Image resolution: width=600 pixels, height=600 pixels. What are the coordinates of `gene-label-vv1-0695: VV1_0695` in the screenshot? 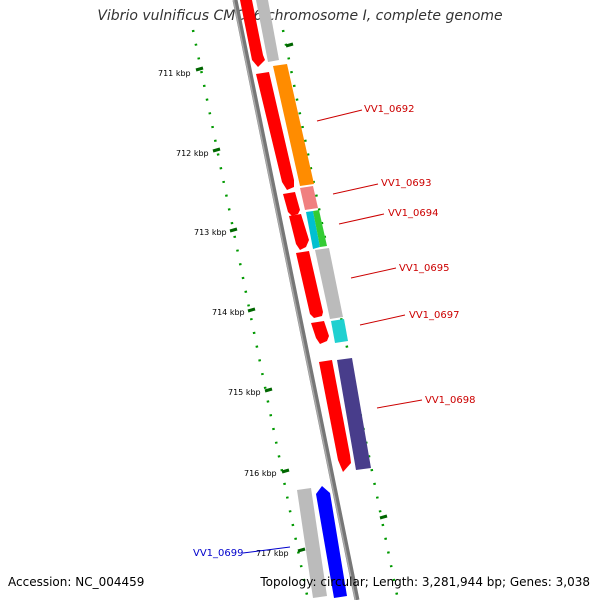 It's located at (424, 268).